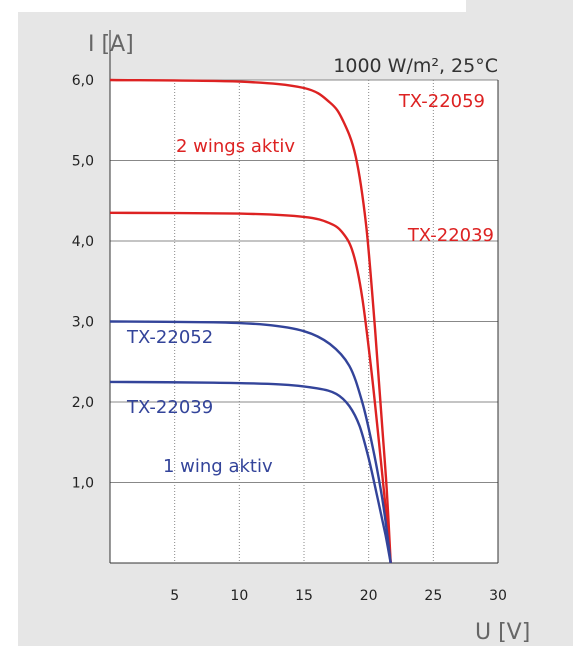 Image resolution: width=573 pixels, height=646 pixels. What do you see at coordinates (433, 596) in the screenshot?
I see `x-tick-label: 25` at bounding box center [433, 596].